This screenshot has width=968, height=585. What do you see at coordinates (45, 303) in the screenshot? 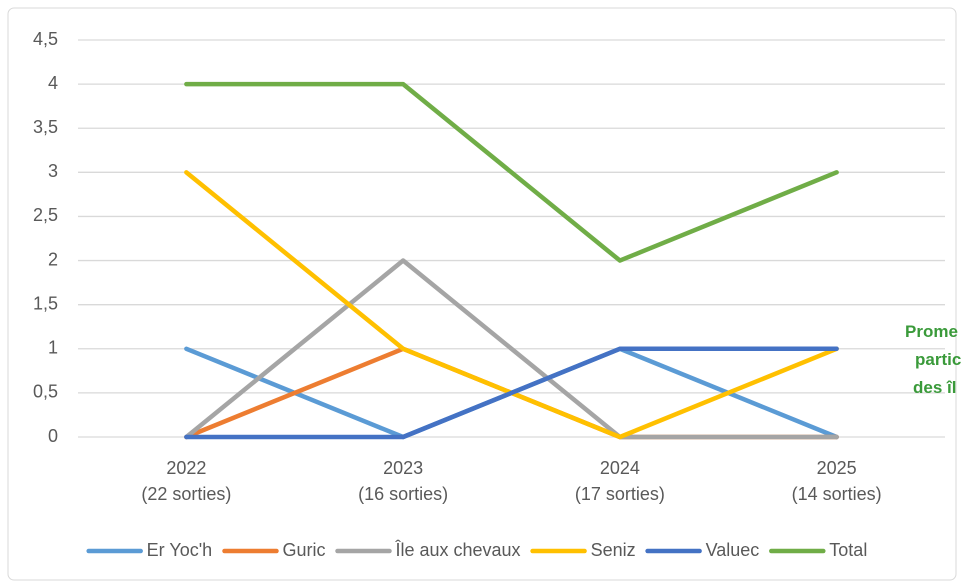
I see `y-tick-label: 1,5` at bounding box center [45, 303].